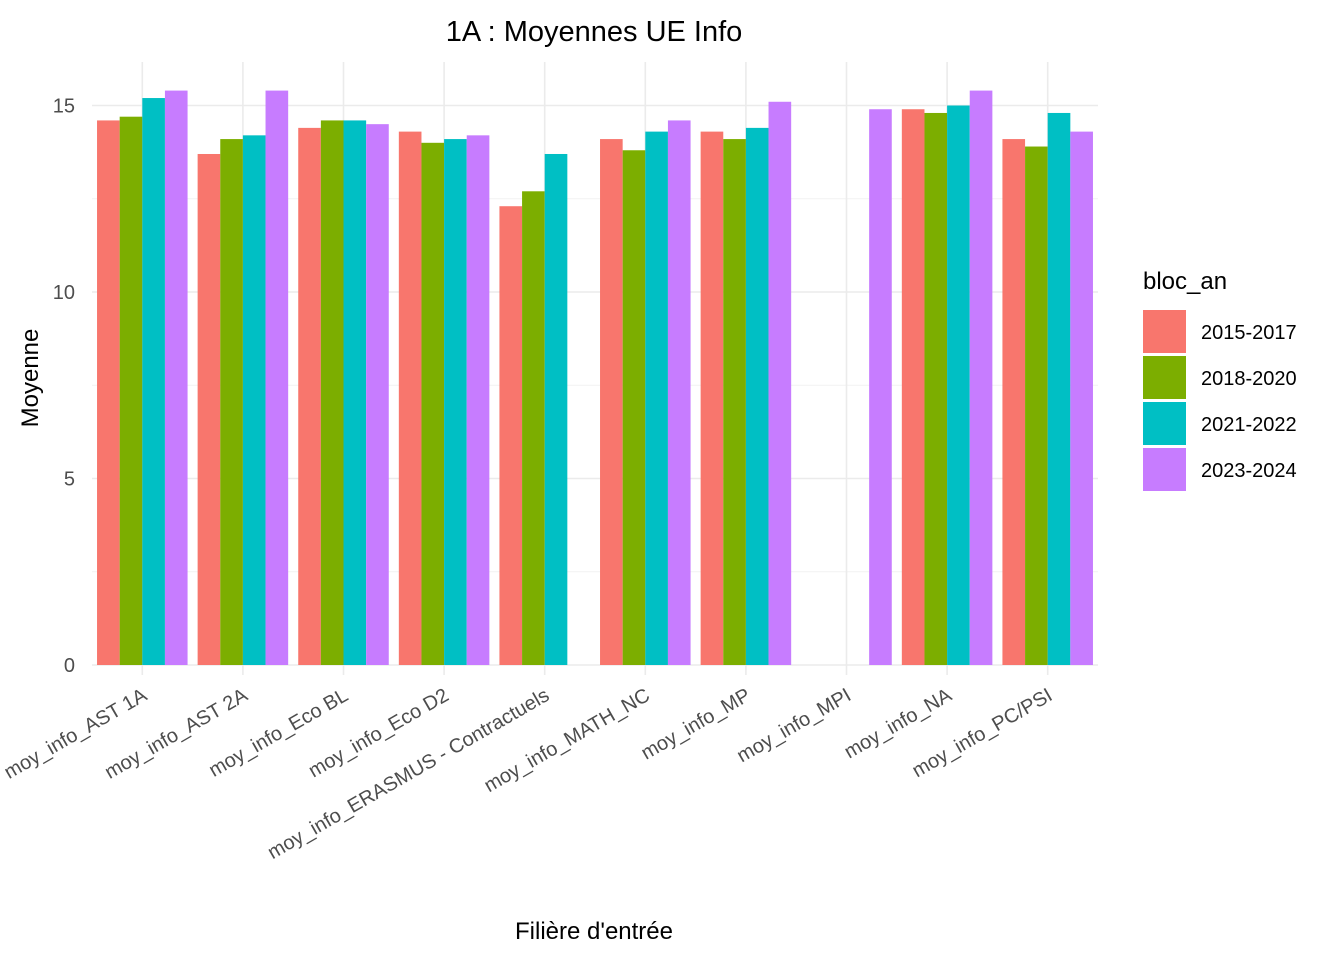  Describe the element at coordinates (594, 931) in the screenshot. I see `x-axis-title: Filière d'entrée` at that location.